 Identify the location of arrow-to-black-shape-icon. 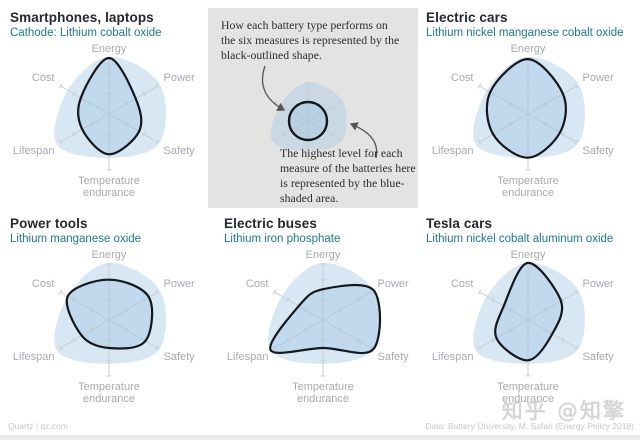
(273, 88).